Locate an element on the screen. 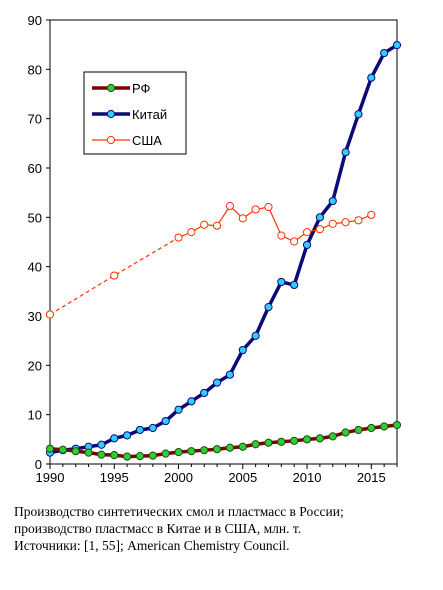 The width and height of the screenshot is (443, 590). legend-marker-rf is located at coordinates (111, 88).